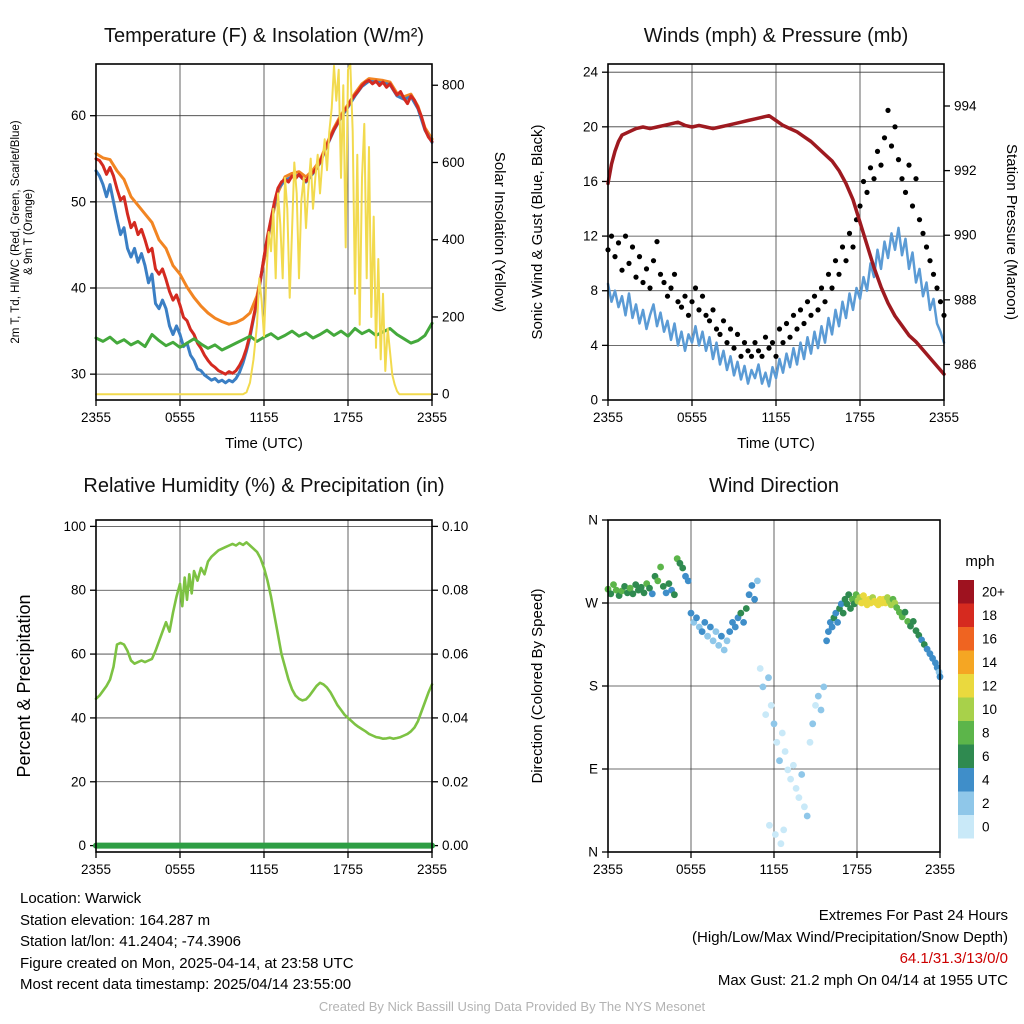 This screenshot has width=1024, height=1024. Describe the element at coordinates (989, 615) in the screenshot. I see `svg-text: 18` at that location.